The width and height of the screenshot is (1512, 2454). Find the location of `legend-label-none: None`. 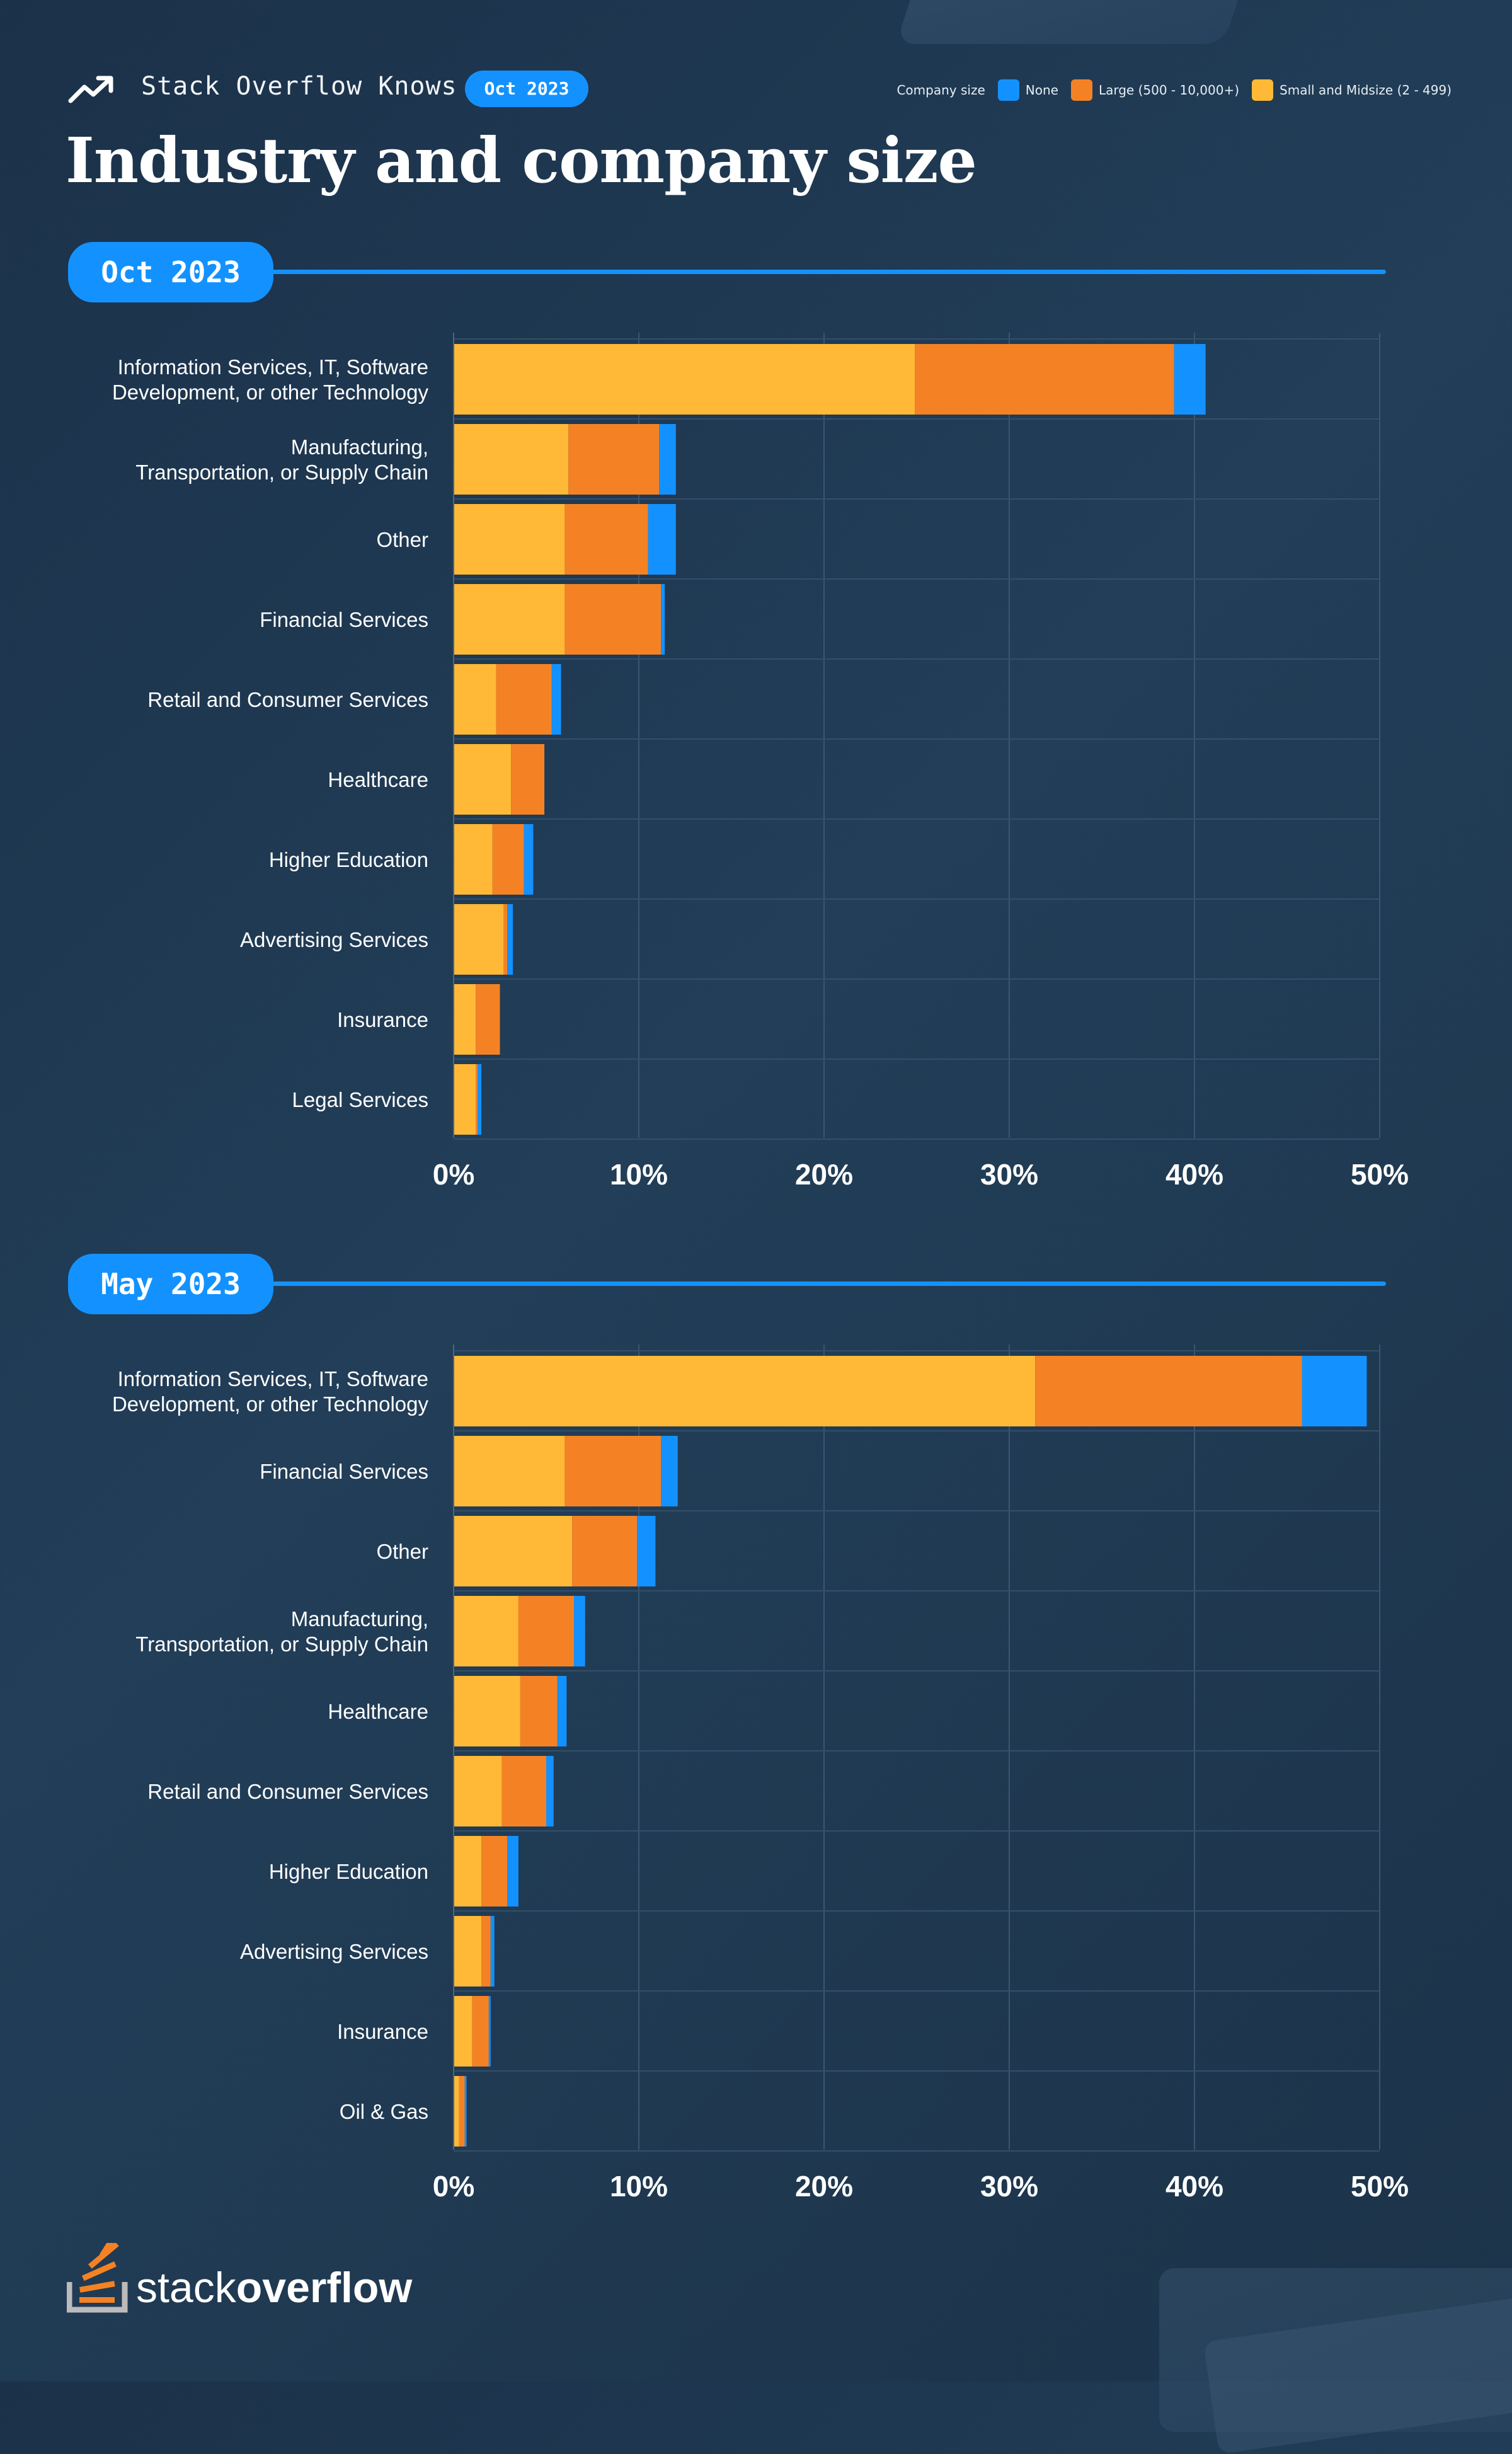

legend-label-none: None is located at coordinates (1041, 90).